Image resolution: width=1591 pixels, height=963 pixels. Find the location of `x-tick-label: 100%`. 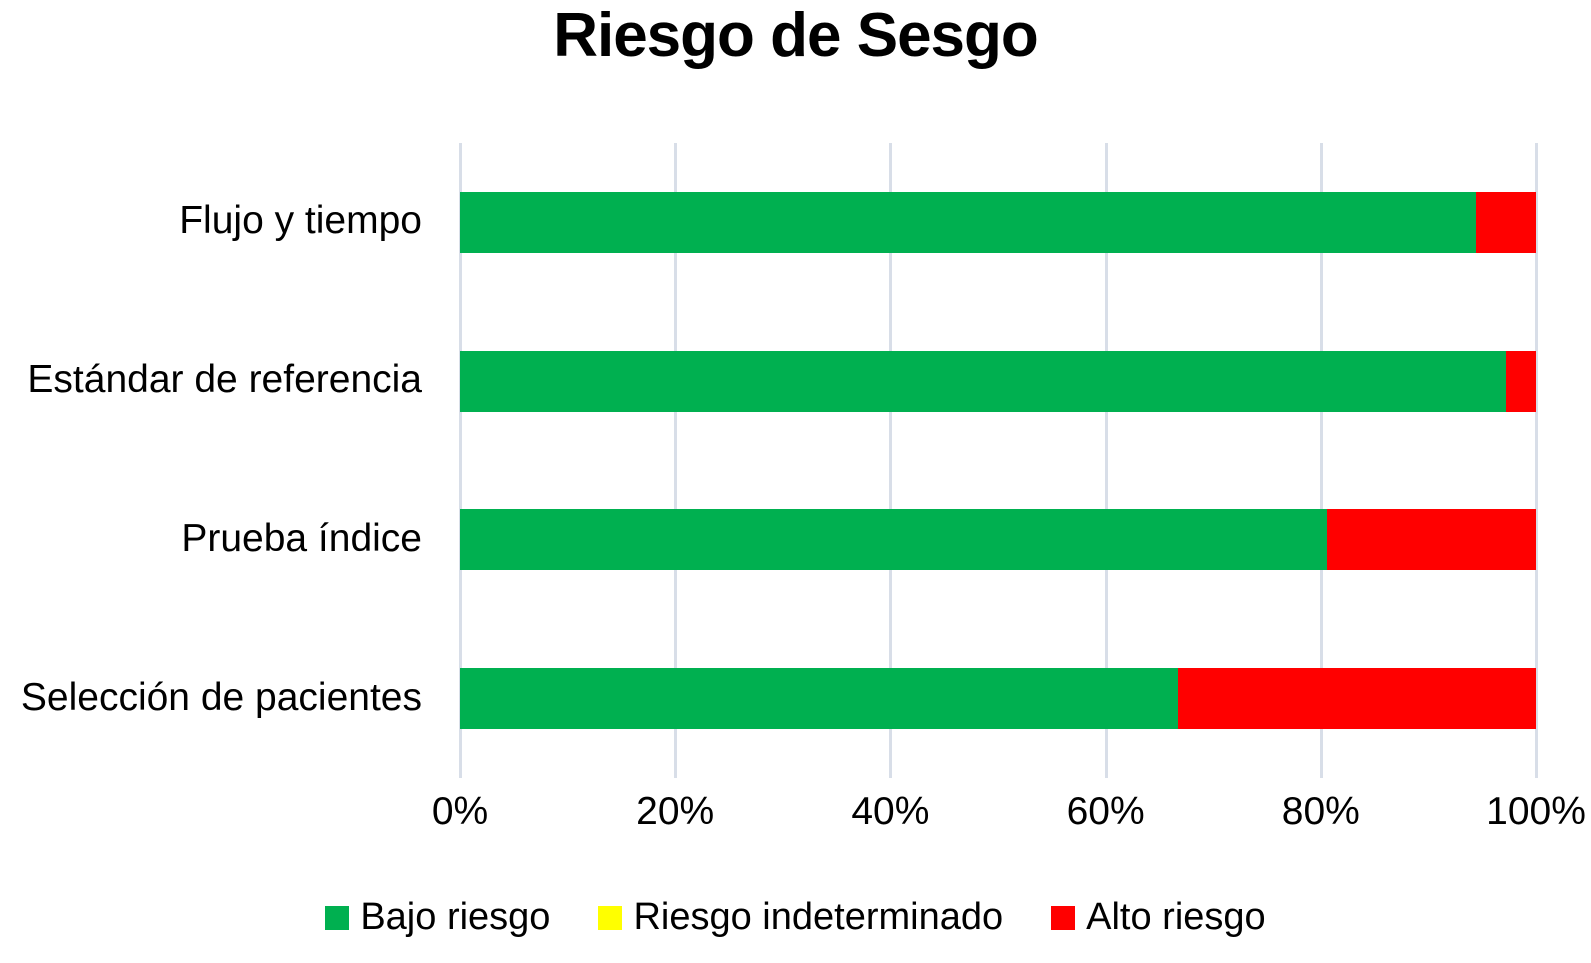

x-tick-label: 100% is located at coordinates (1536, 811).